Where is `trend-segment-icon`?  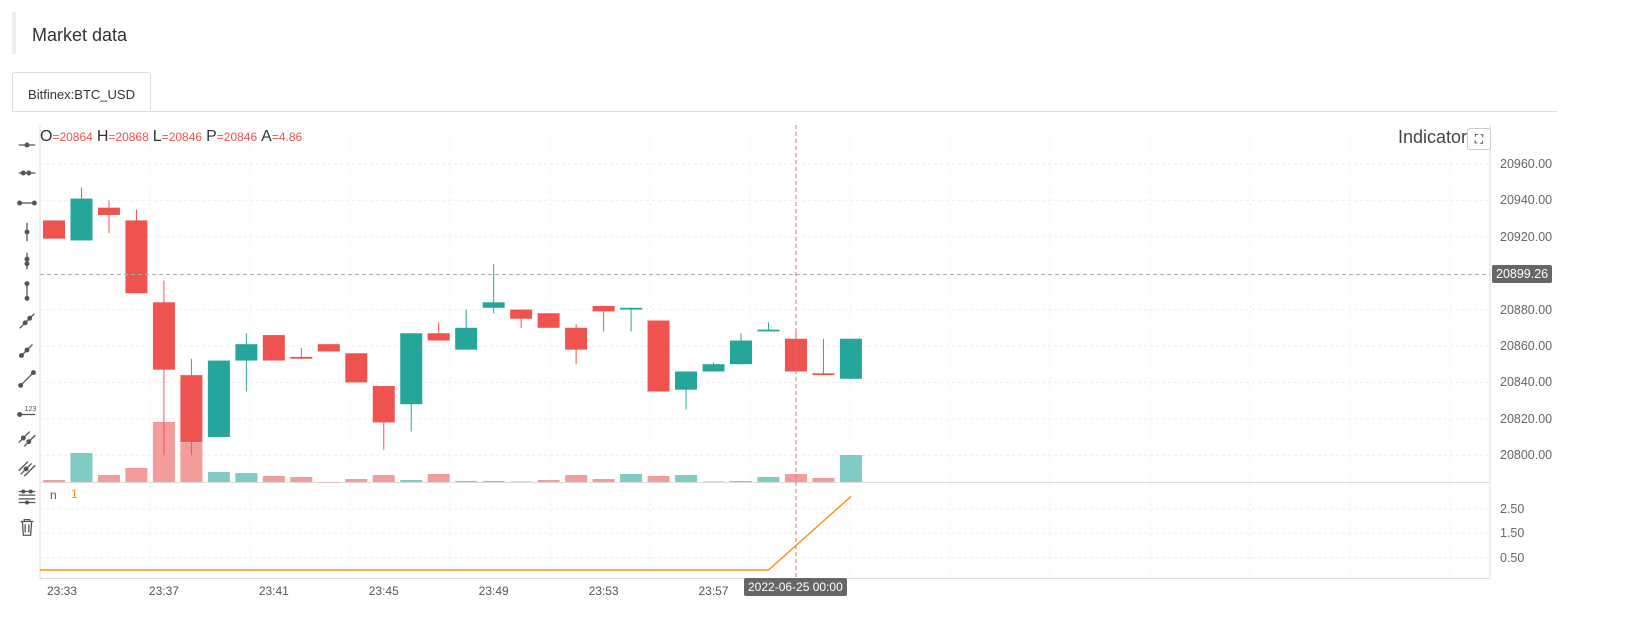
trend-segment-icon is located at coordinates (26, 351).